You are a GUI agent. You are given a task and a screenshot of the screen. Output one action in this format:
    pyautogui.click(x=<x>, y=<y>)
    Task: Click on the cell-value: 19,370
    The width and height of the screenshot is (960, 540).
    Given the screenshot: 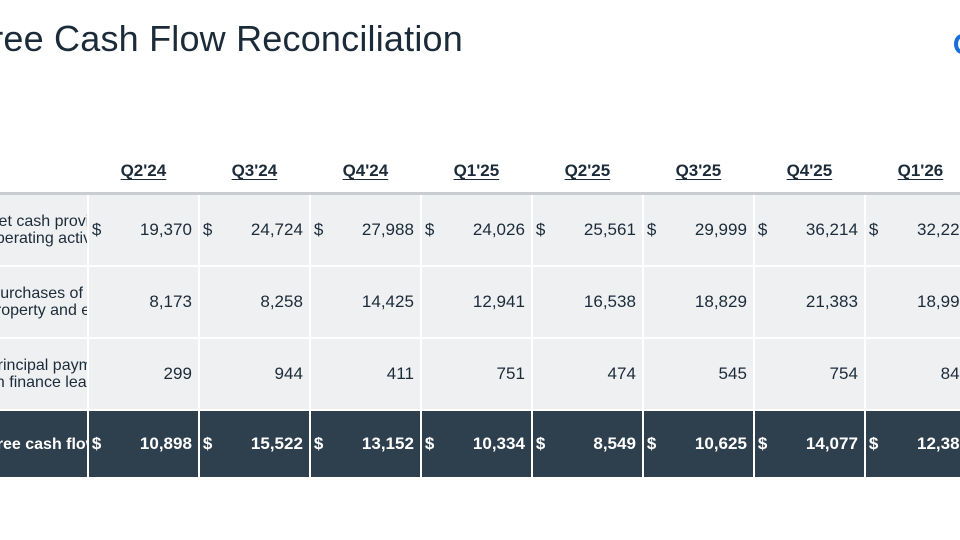 What is the action you would take?
    pyautogui.click(x=165, y=229)
    